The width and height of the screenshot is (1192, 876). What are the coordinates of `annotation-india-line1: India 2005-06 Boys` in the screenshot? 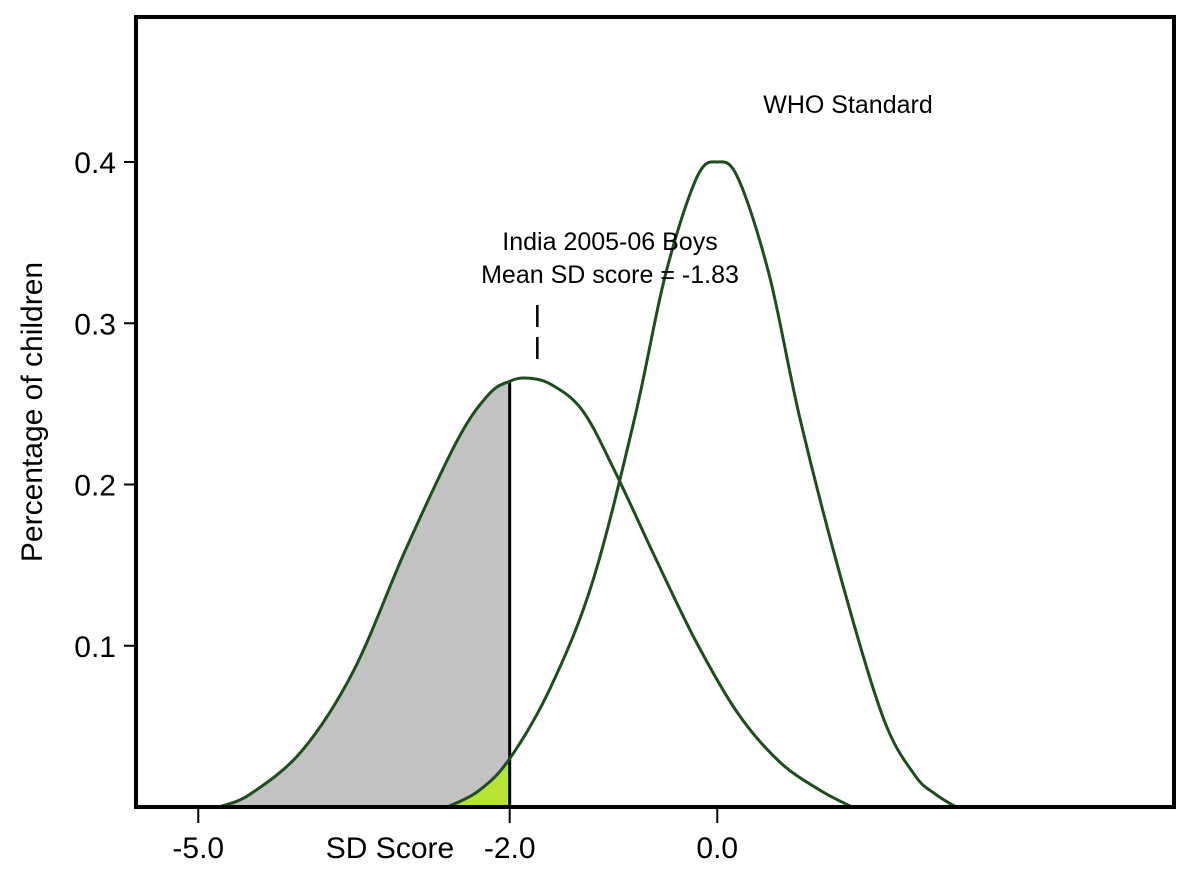 It's located at (609, 242).